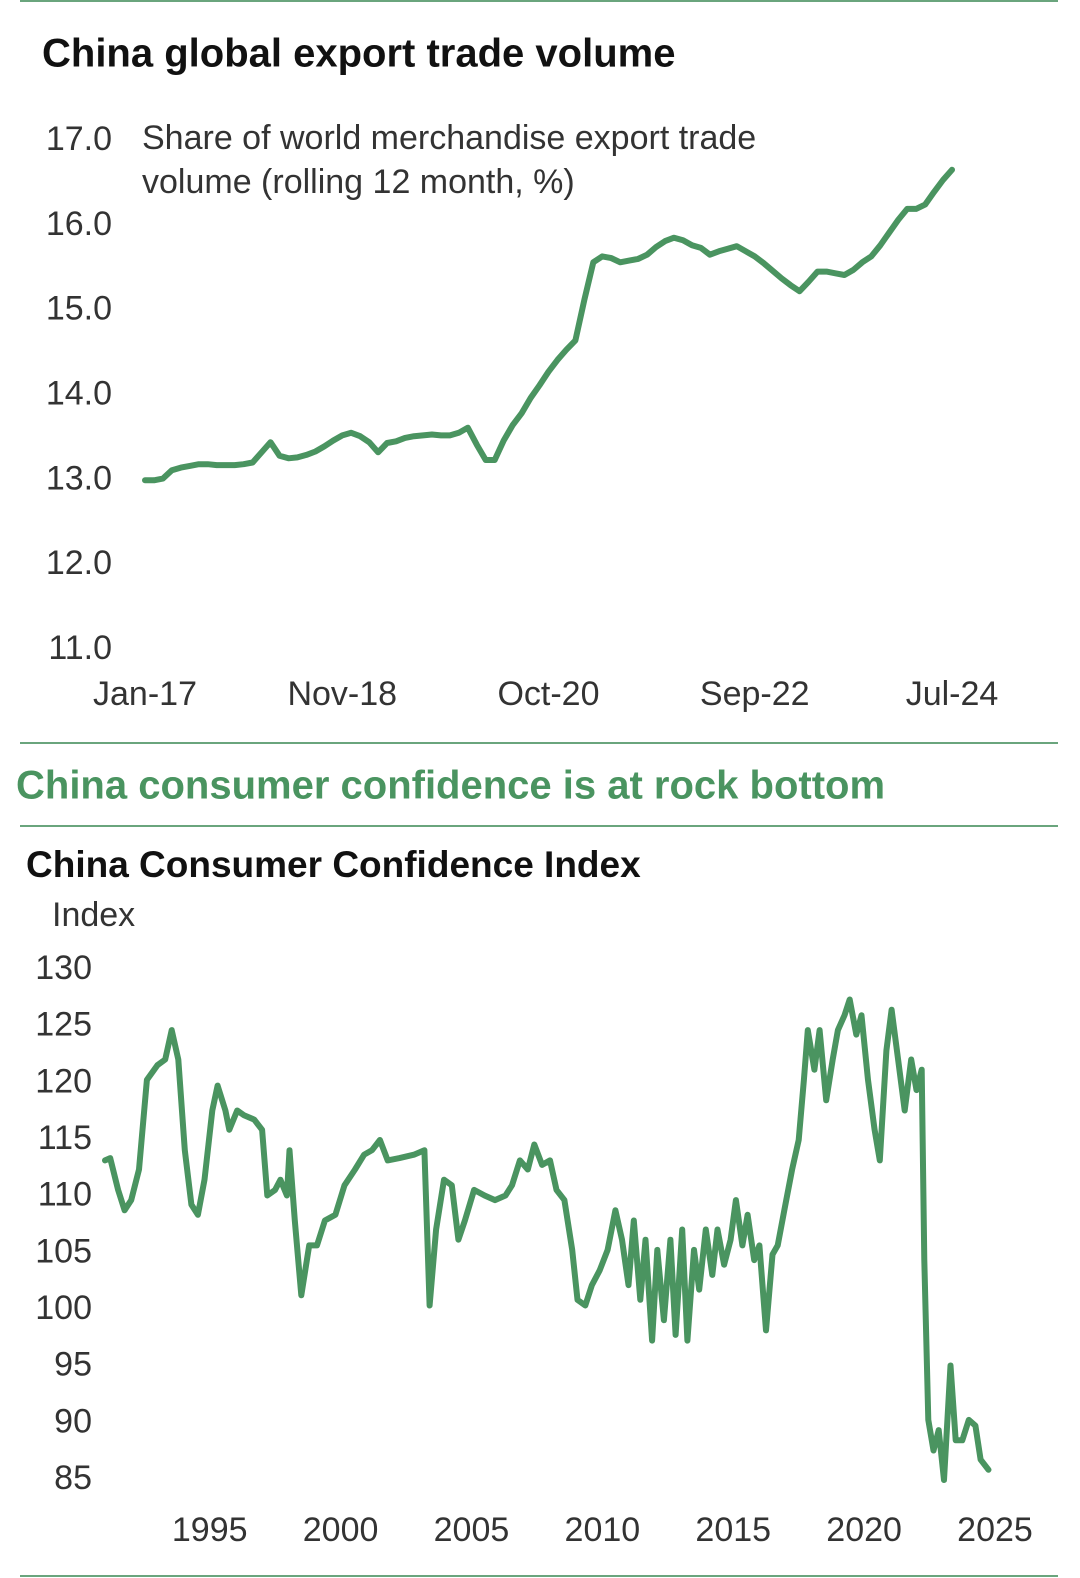 This screenshot has height=1578, width=1080. Describe the element at coordinates (73, 1365) in the screenshot. I see `y-tick-label: 95` at that location.